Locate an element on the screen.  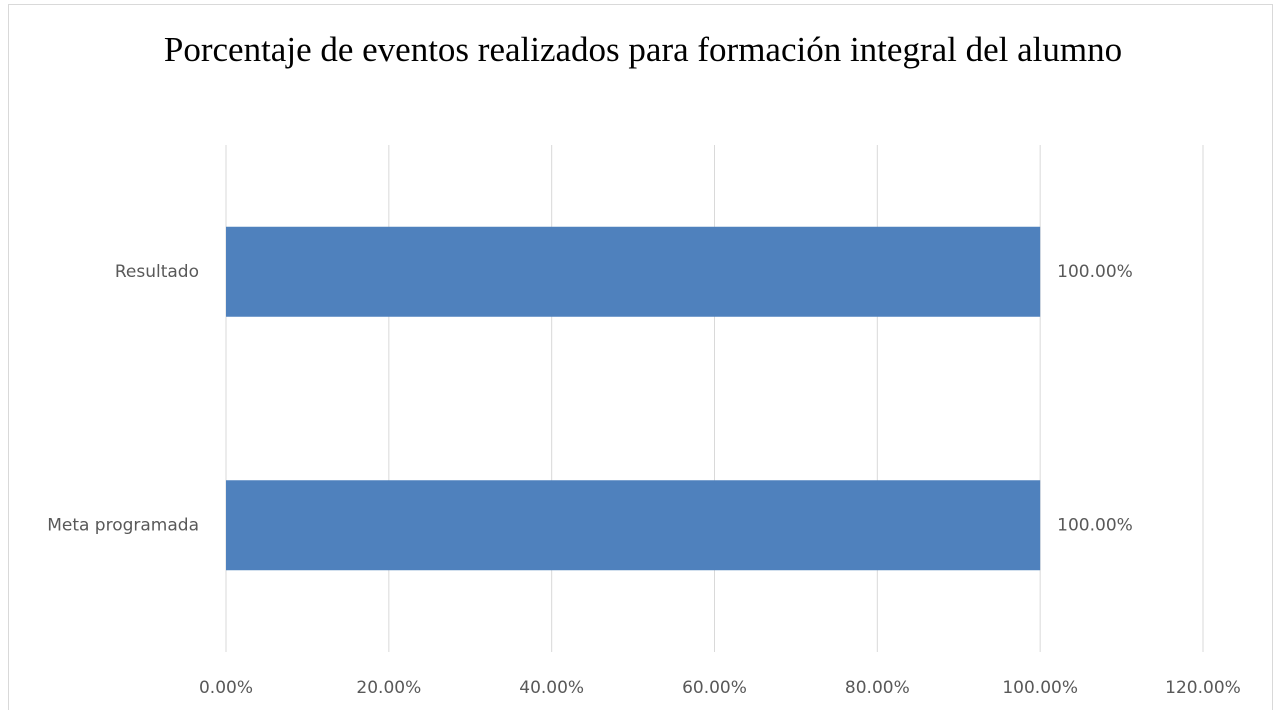
x-tick-label: 20.00% is located at coordinates (388, 688).